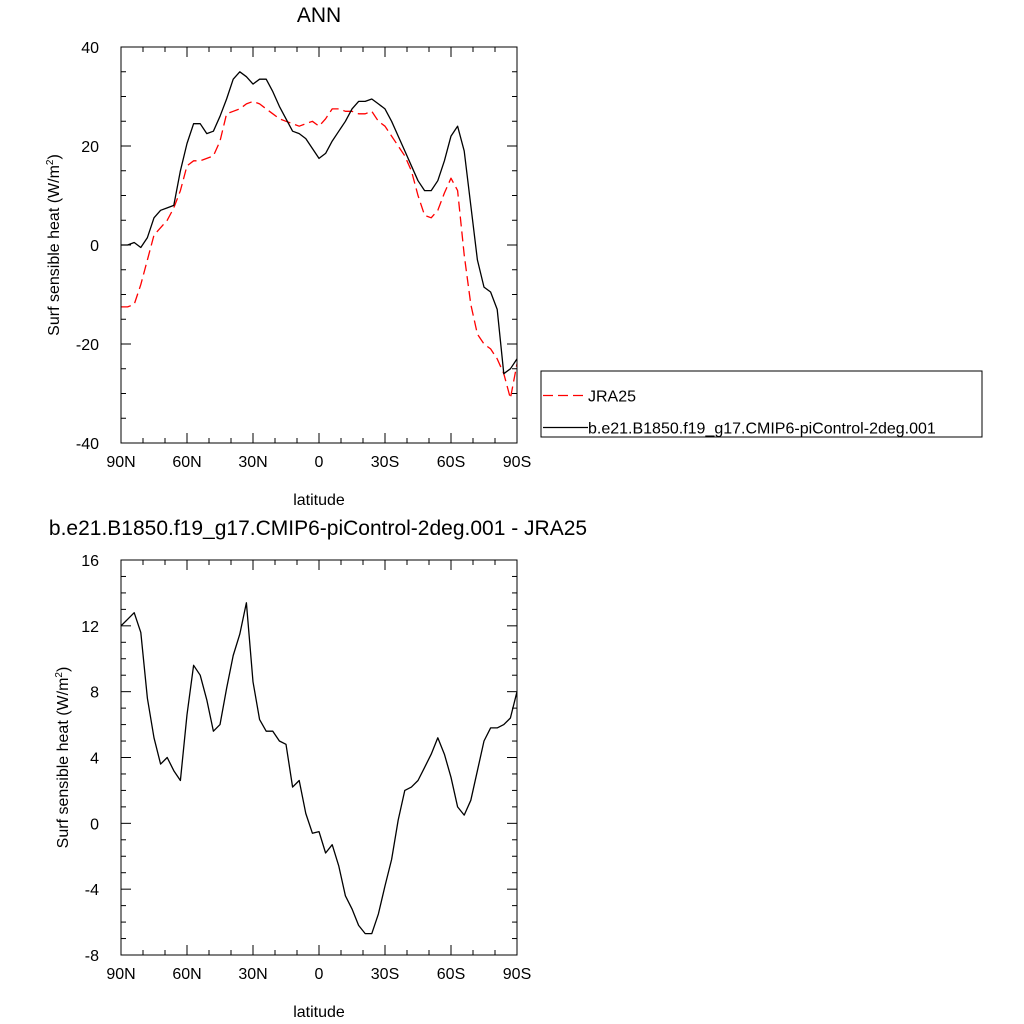 The height and width of the screenshot is (1024, 1024). What do you see at coordinates (319, 15) in the screenshot?
I see `chart-title: ANN` at bounding box center [319, 15].